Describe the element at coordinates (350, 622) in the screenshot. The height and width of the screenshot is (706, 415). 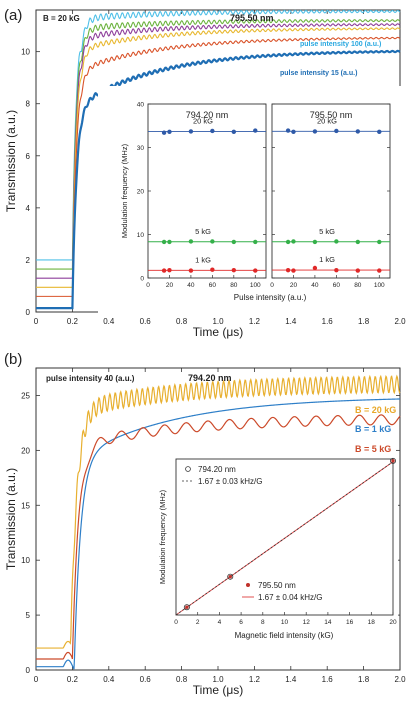
I see `inset-x-tick-label: 16` at that location.